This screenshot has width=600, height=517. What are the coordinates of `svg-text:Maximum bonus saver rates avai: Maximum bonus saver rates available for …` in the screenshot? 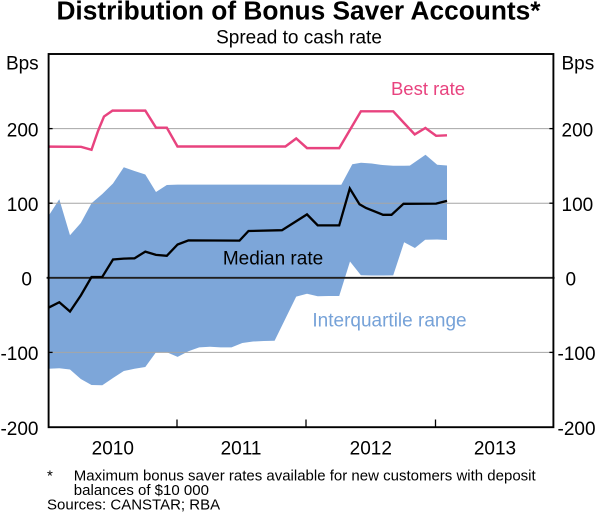 It's located at (305, 476).